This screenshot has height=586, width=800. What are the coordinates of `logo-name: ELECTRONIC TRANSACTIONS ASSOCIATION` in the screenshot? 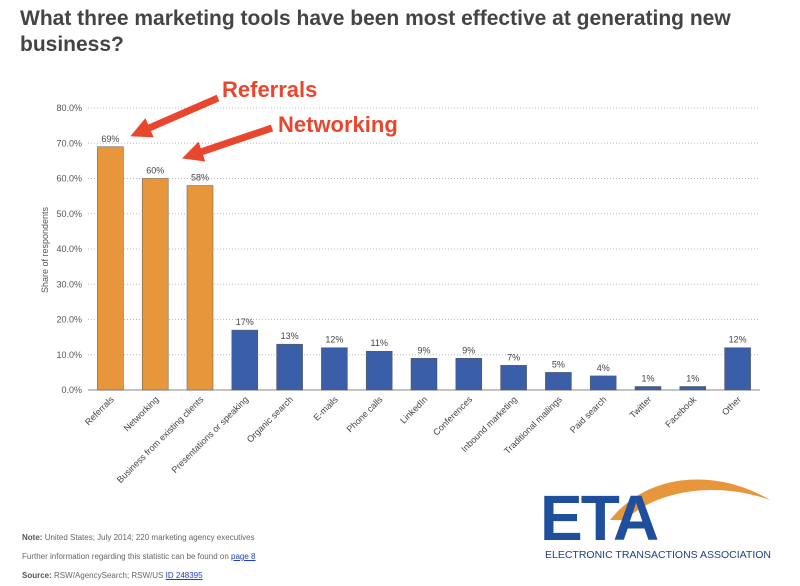 It's located at (658, 555).